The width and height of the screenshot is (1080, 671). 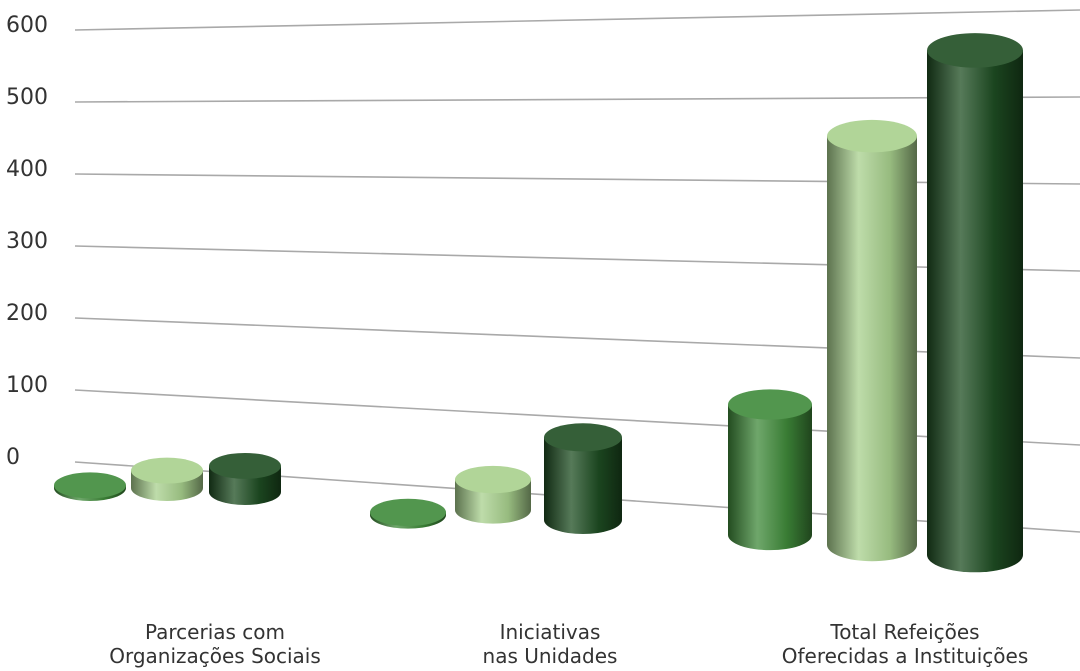 I want to click on y-tick-label: 600, so click(x=27, y=25).